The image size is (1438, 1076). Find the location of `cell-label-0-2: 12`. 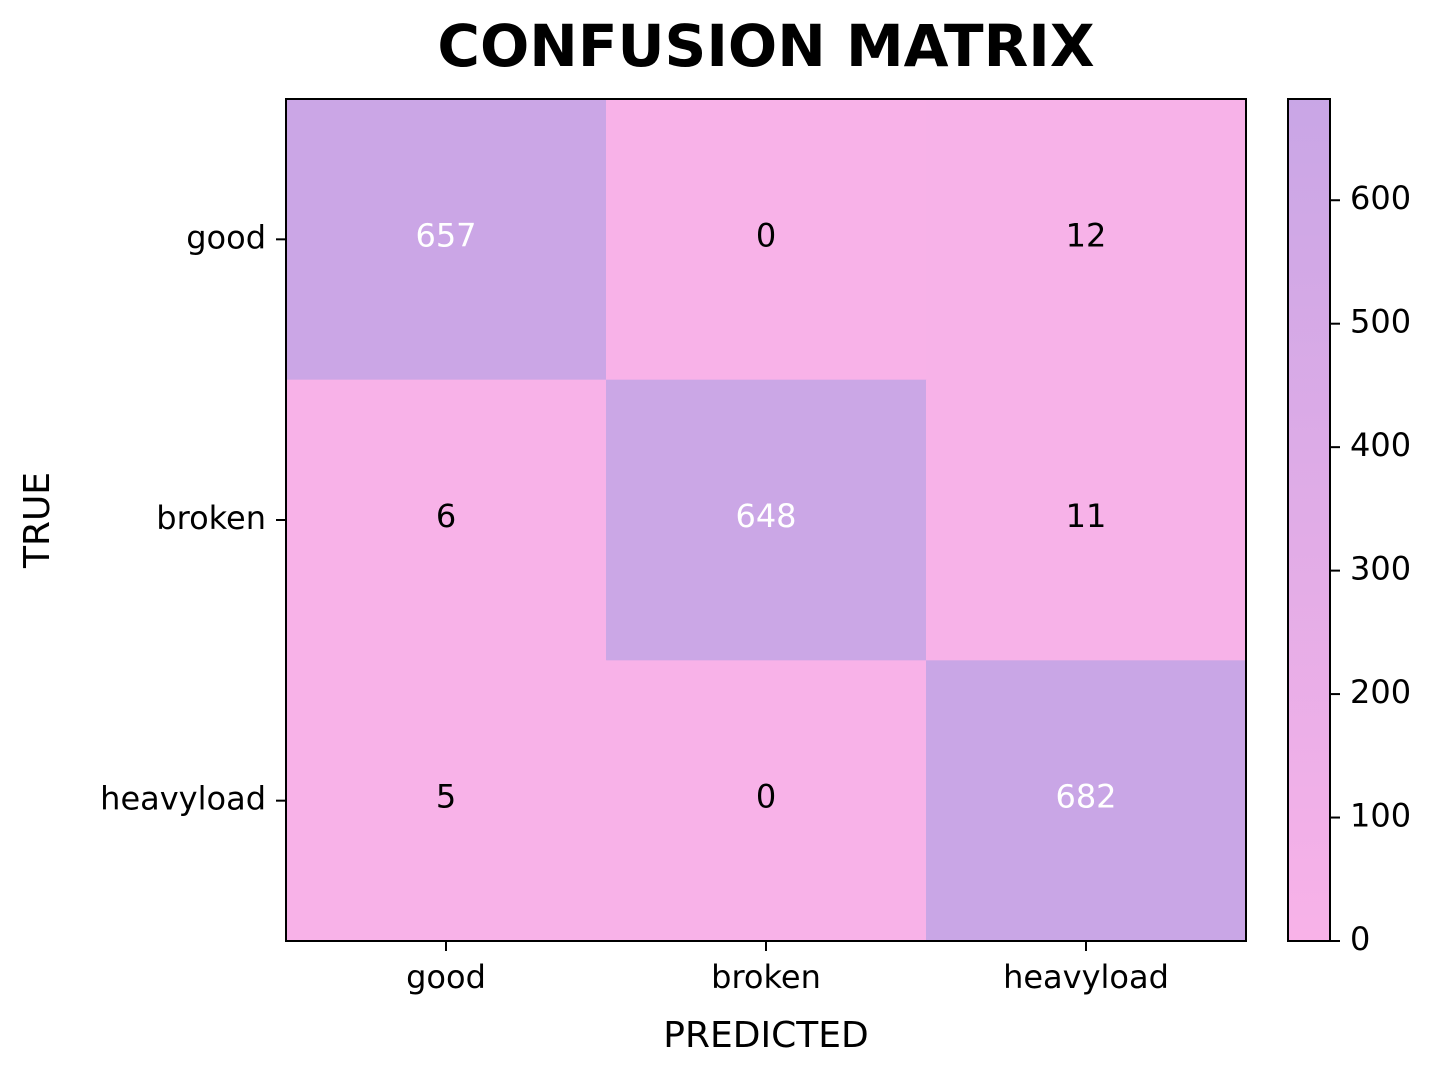

cell-label-0-2: 12 is located at coordinates (1086, 235).